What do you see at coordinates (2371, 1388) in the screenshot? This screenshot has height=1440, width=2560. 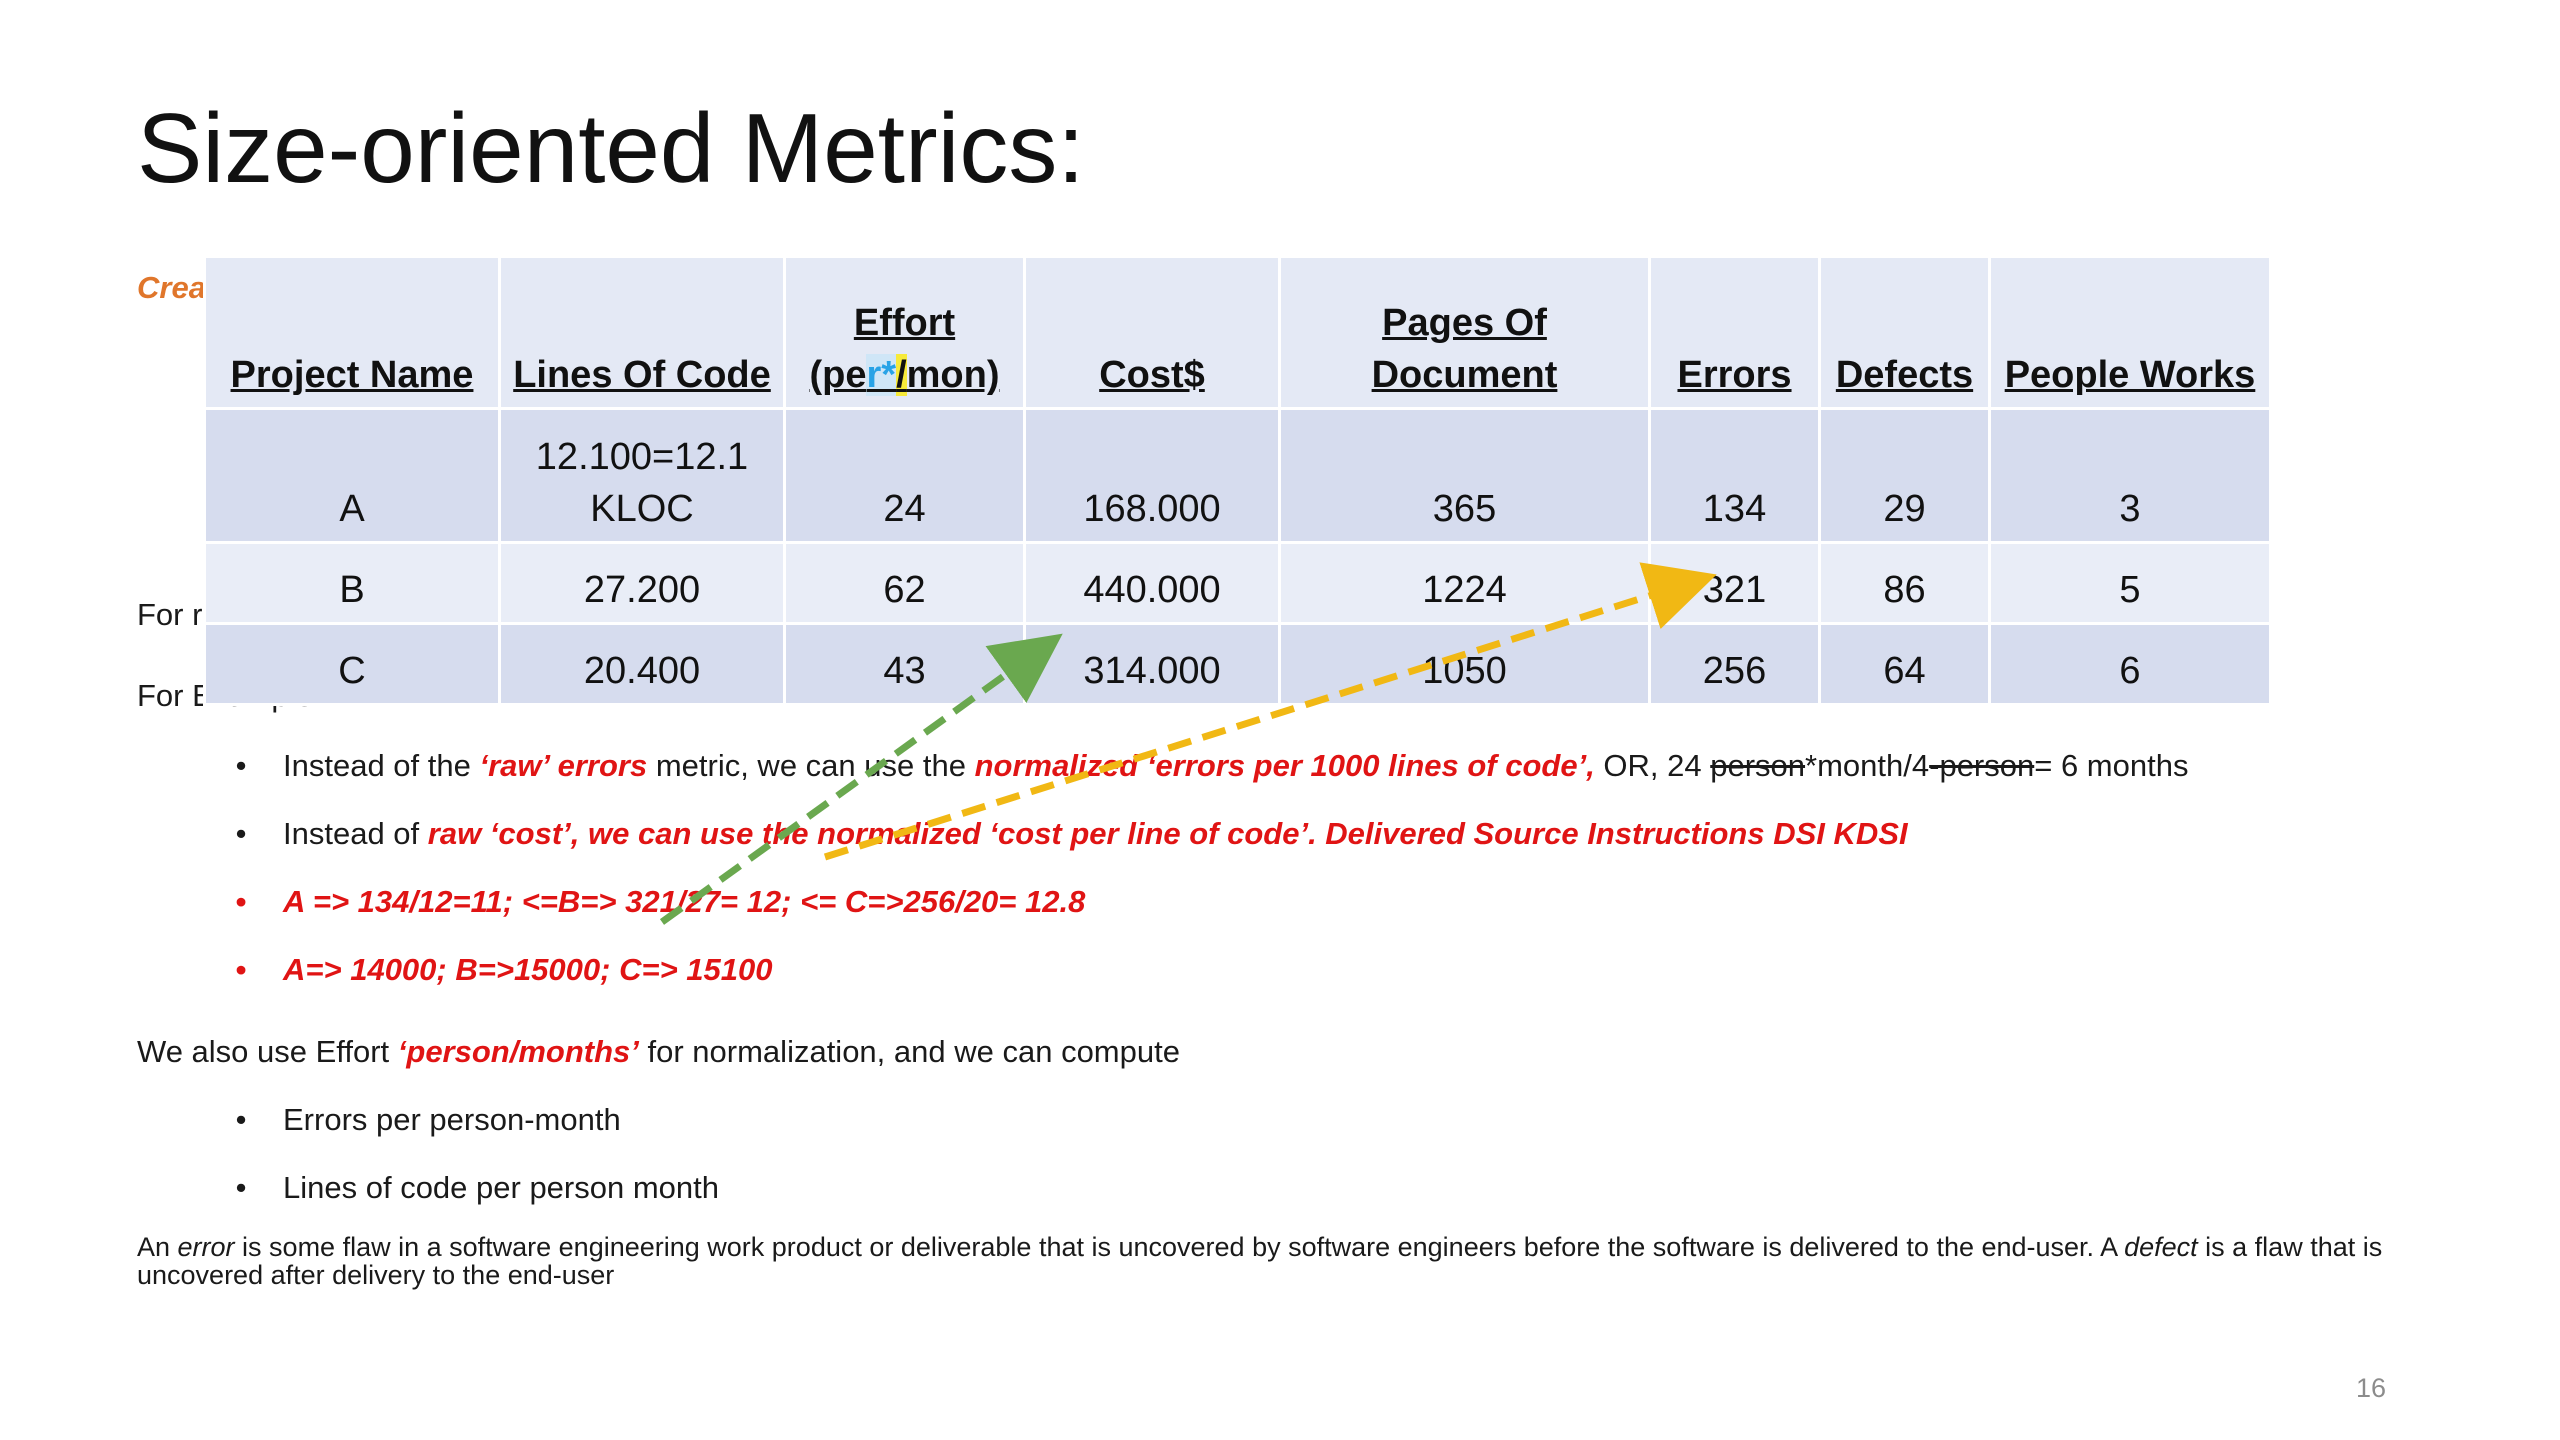 I see `page-number: 16` at bounding box center [2371, 1388].